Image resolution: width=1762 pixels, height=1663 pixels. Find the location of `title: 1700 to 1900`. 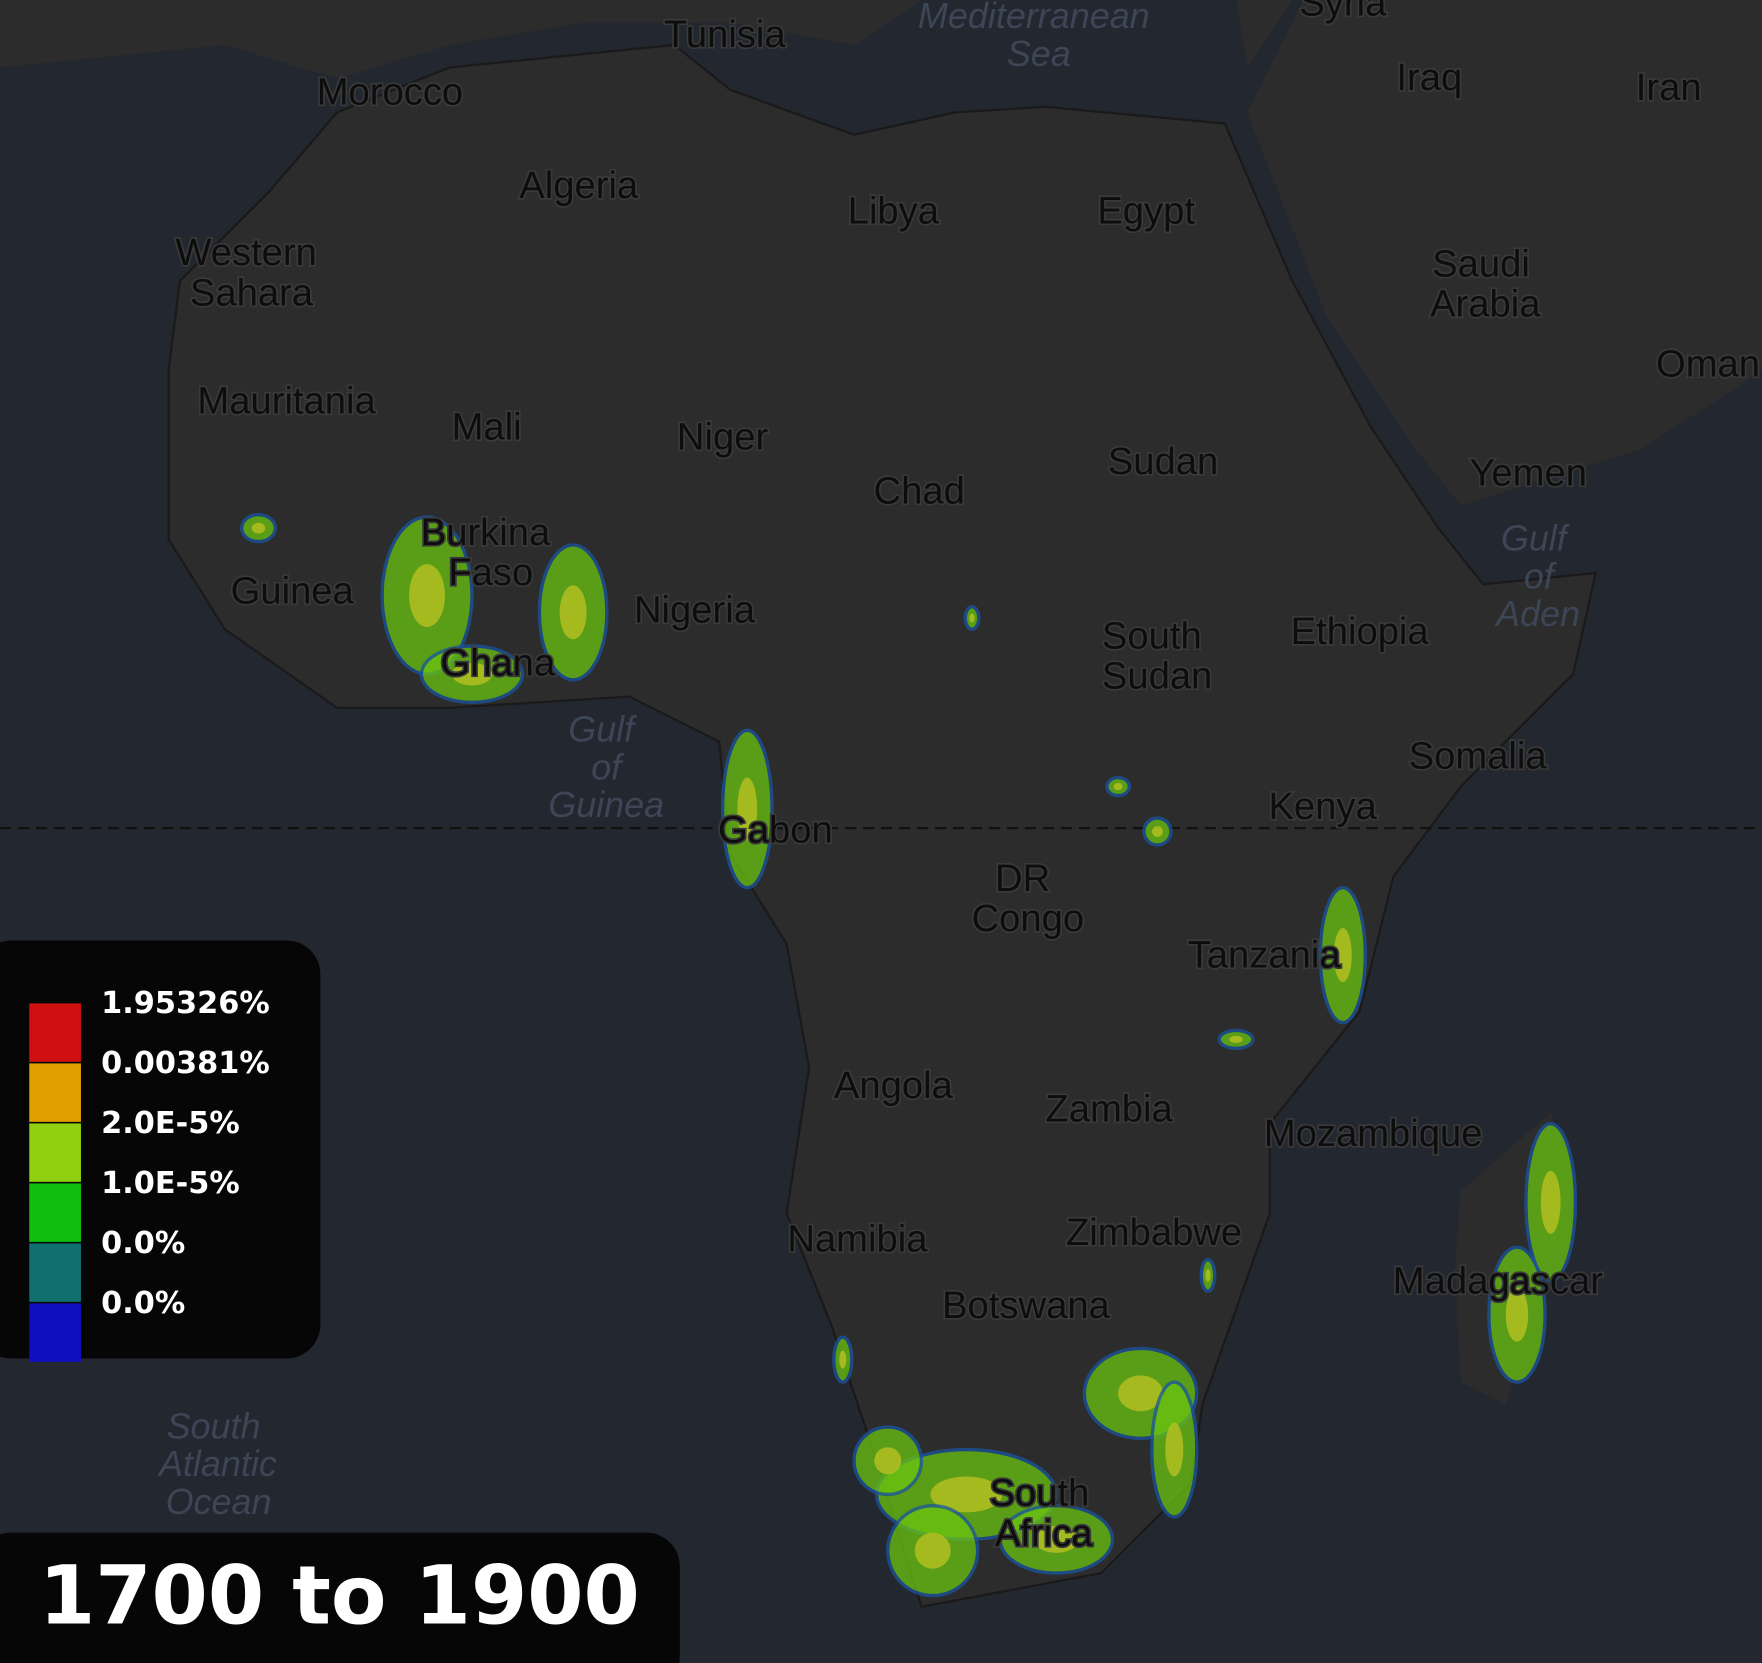

title: 1700 to 1900 is located at coordinates (339, 1597).